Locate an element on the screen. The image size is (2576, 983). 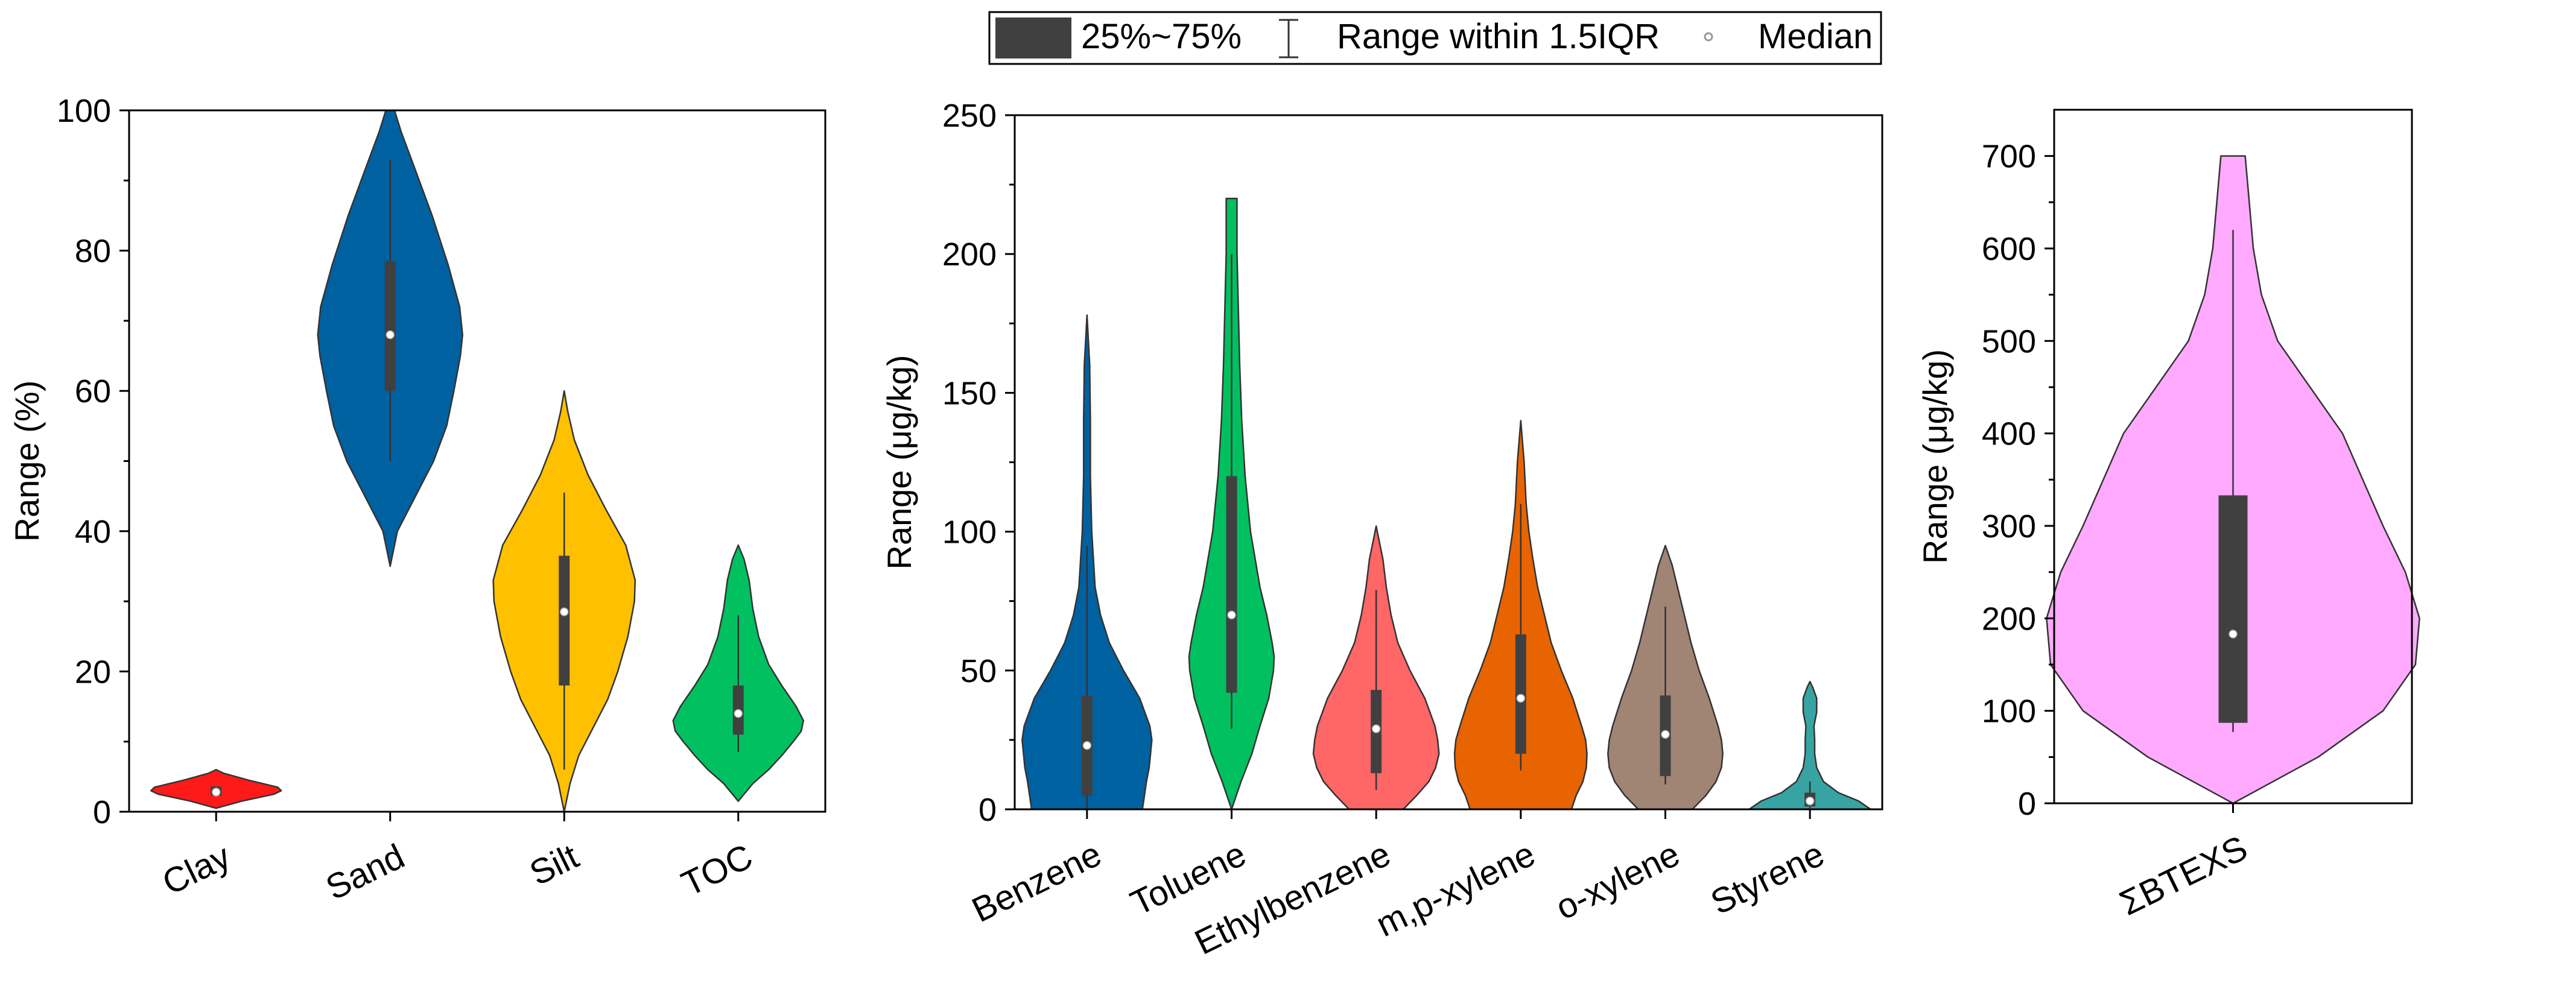
y-tick-label: 50 is located at coordinates (978, 671).